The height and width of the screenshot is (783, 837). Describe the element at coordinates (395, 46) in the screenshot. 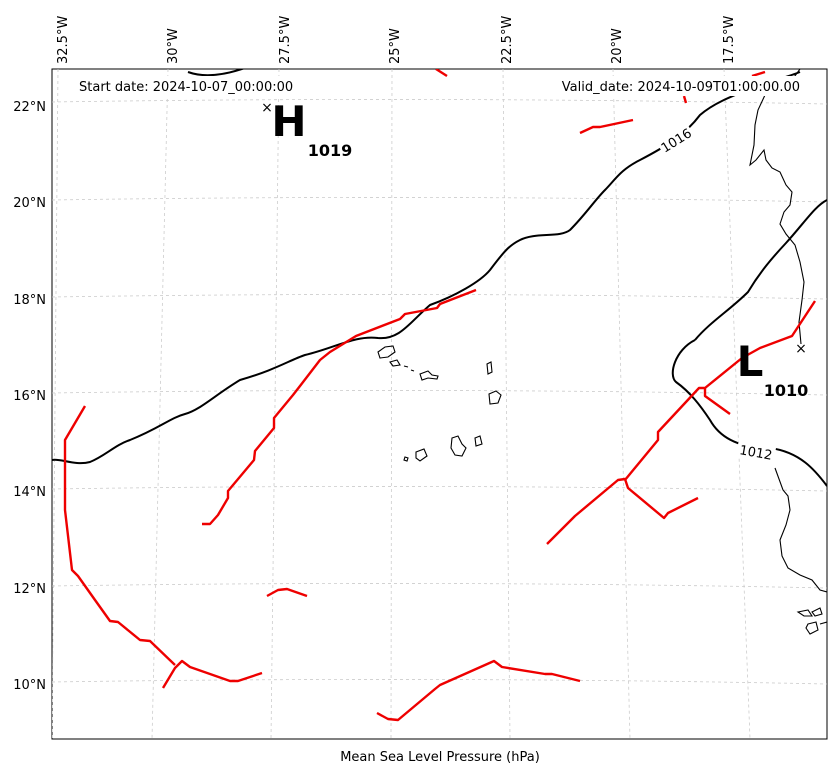

I see `lon-tick: 25°W` at that location.